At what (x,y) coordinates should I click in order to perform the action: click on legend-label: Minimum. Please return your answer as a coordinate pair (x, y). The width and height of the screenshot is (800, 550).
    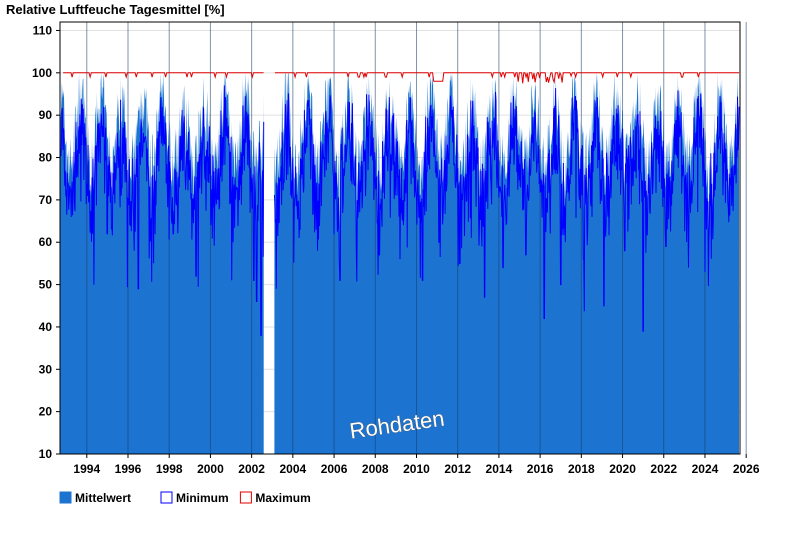
    Looking at the image, I should click on (202, 498).